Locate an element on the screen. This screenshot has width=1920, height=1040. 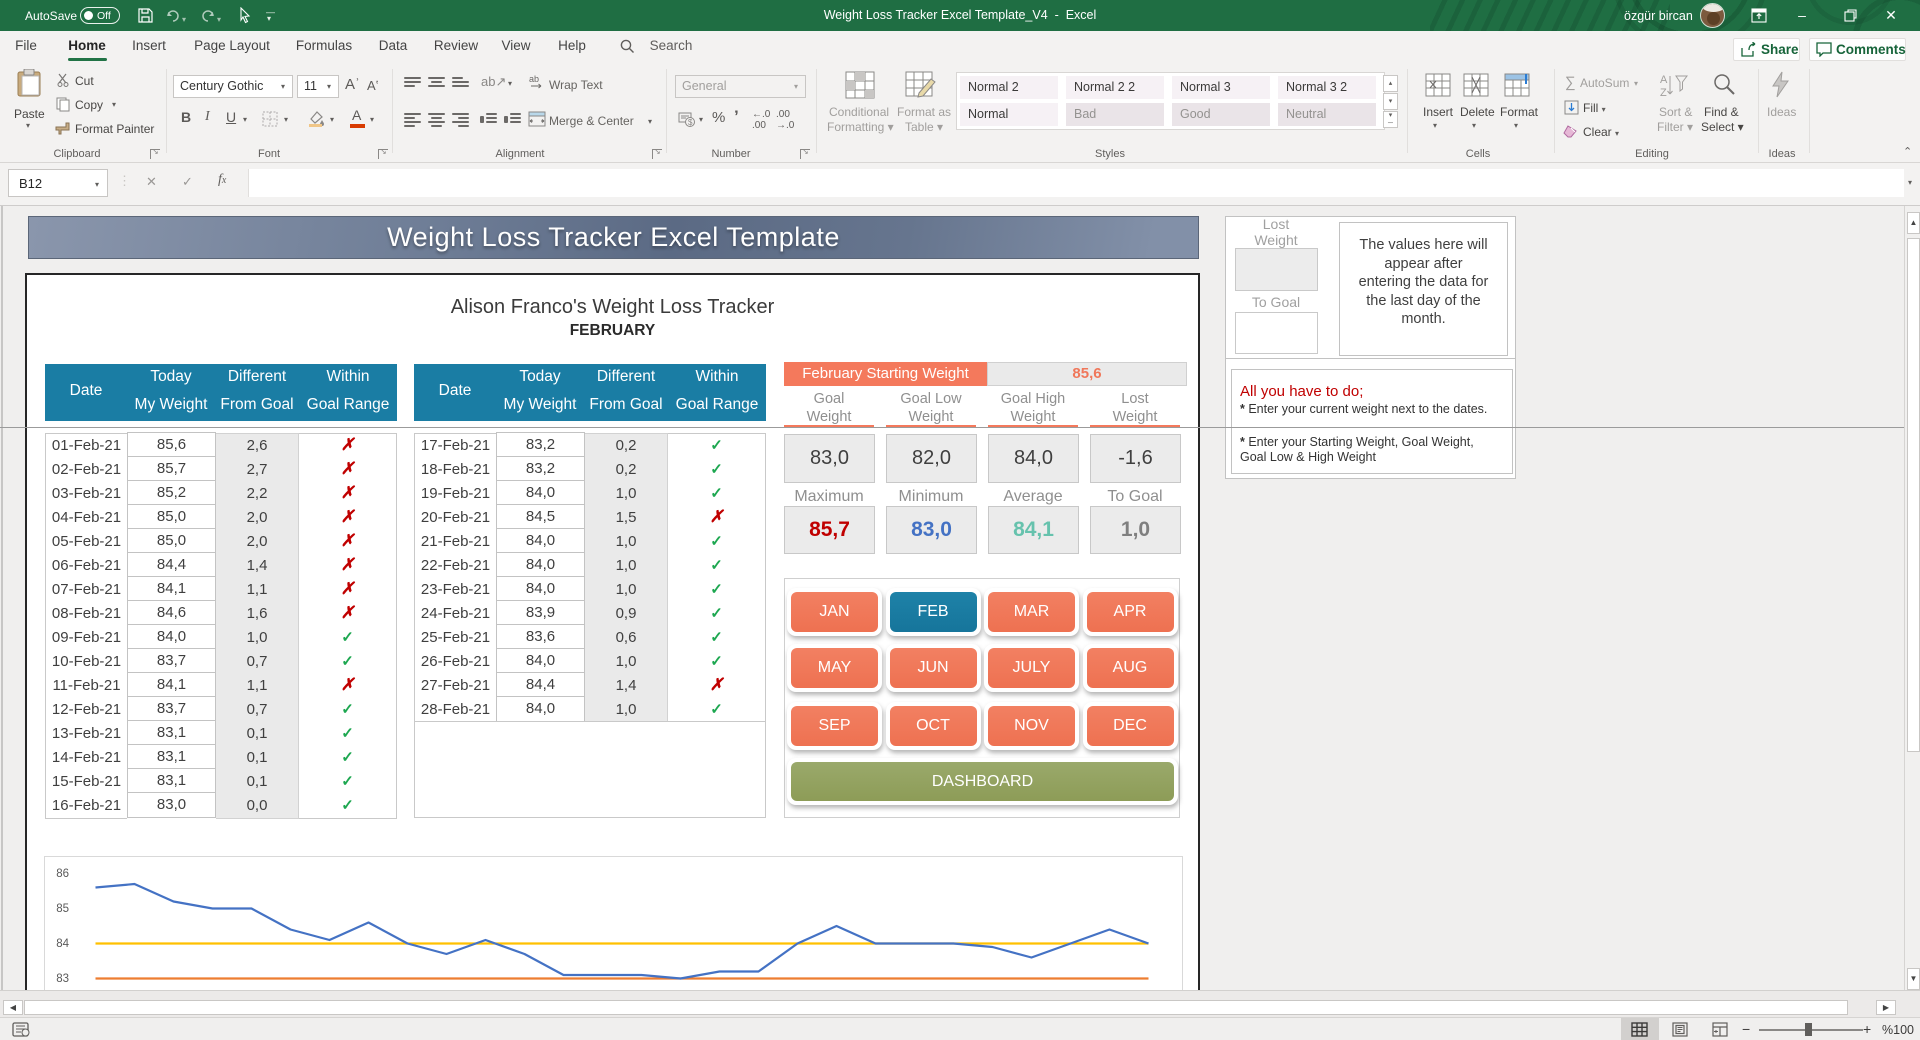
svg-text: Z is located at coordinates (1663, 92).